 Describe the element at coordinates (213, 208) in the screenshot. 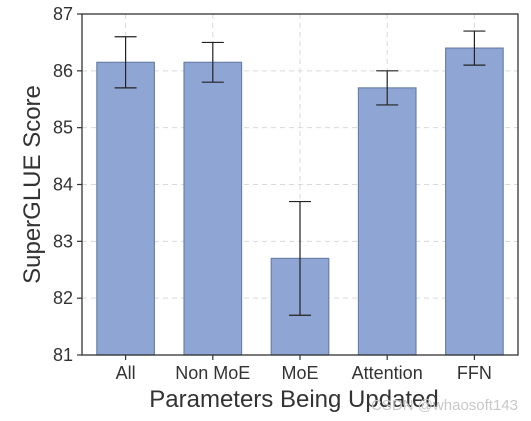

I see `bar-non-moe` at that location.